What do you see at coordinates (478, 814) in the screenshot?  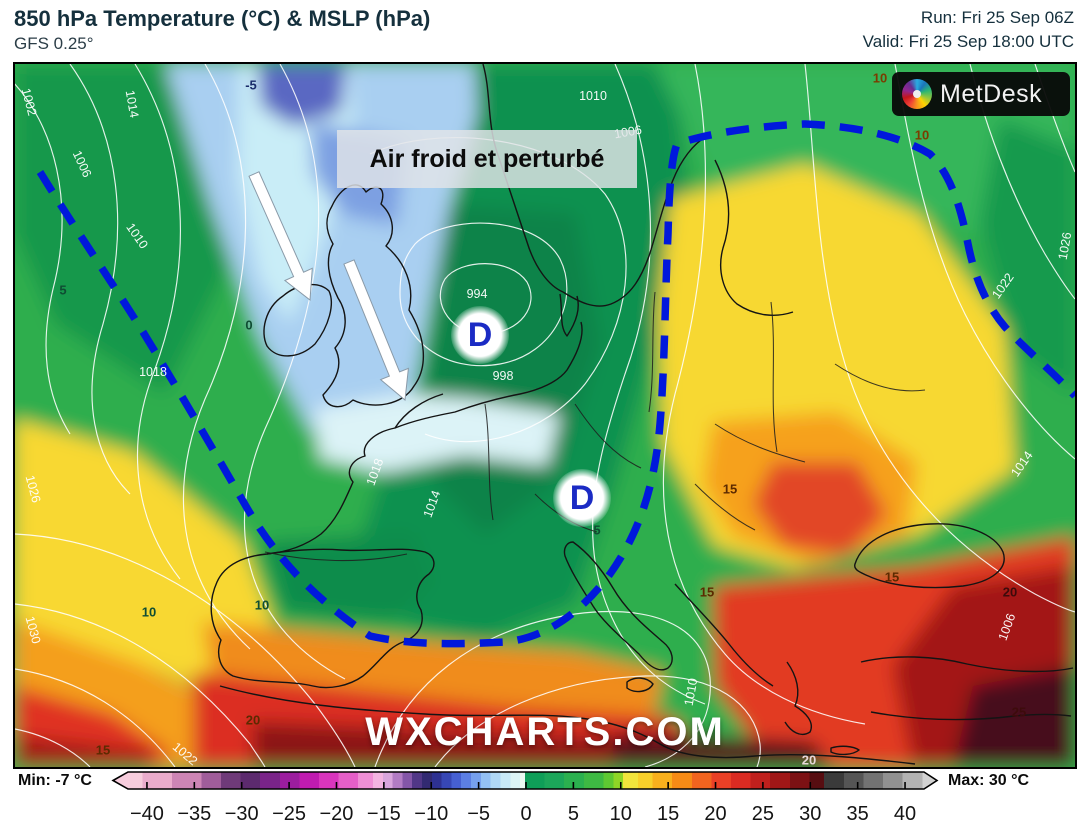 I see `colorbar-tick-label: −5` at bounding box center [478, 814].